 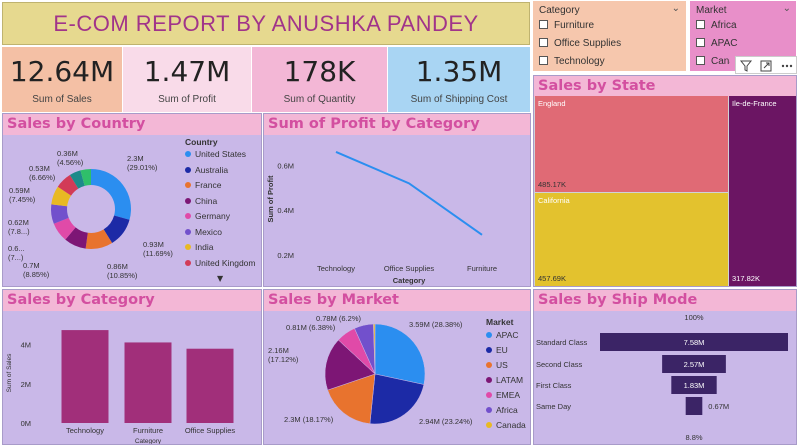 I want to click on data-label: (11.69%), so click(x=158, y=253).